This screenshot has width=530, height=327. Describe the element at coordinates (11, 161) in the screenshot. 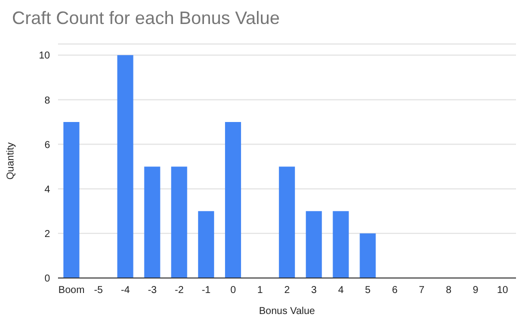

I see `y-axis-title: Quantity` at that location.